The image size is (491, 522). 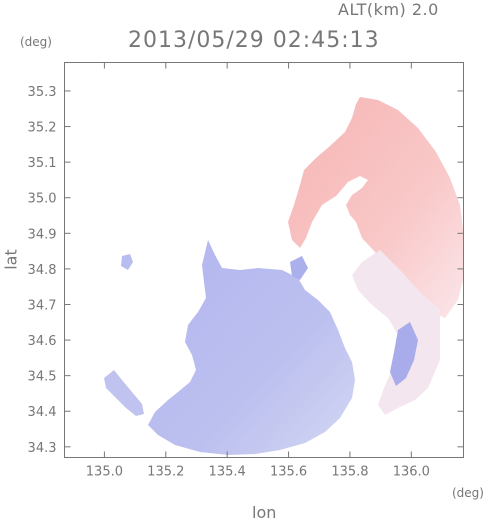 What do you see at coordinates (411, 472) in the screenshot?
I see `x-tick-label: 136.0` at bounding box center [411, 472].